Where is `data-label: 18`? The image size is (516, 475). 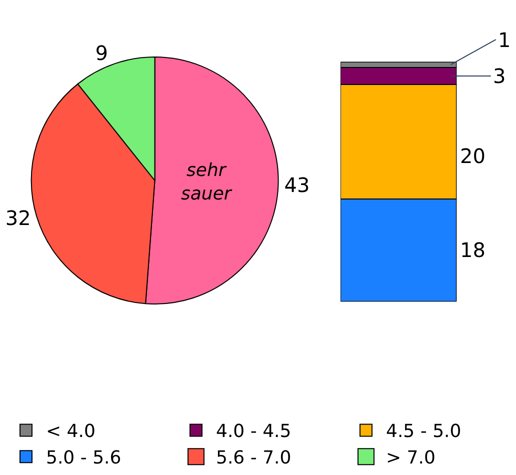 data-label: 18 is located at coordinates (473, 250).